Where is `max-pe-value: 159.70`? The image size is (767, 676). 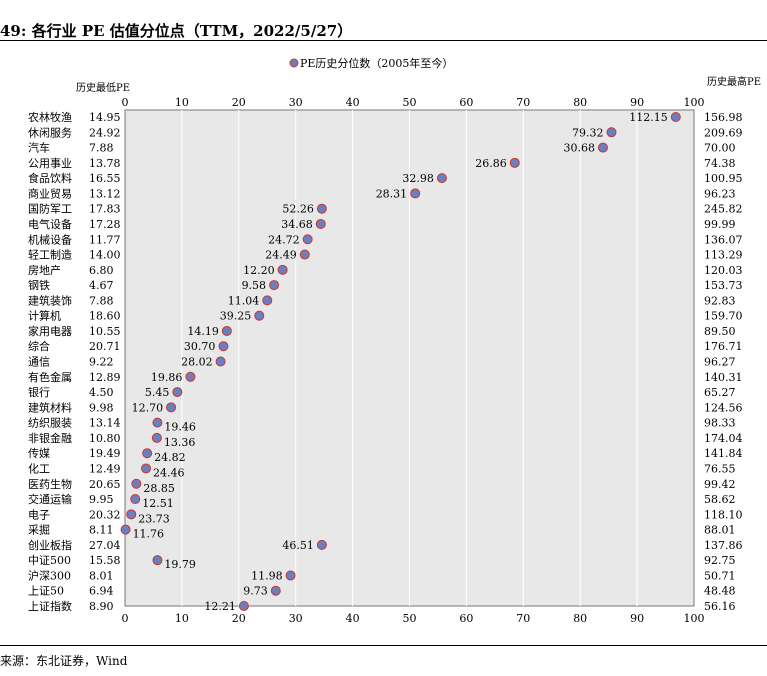
max-pe-value: 159.70 is located at coordinates (723, 316).